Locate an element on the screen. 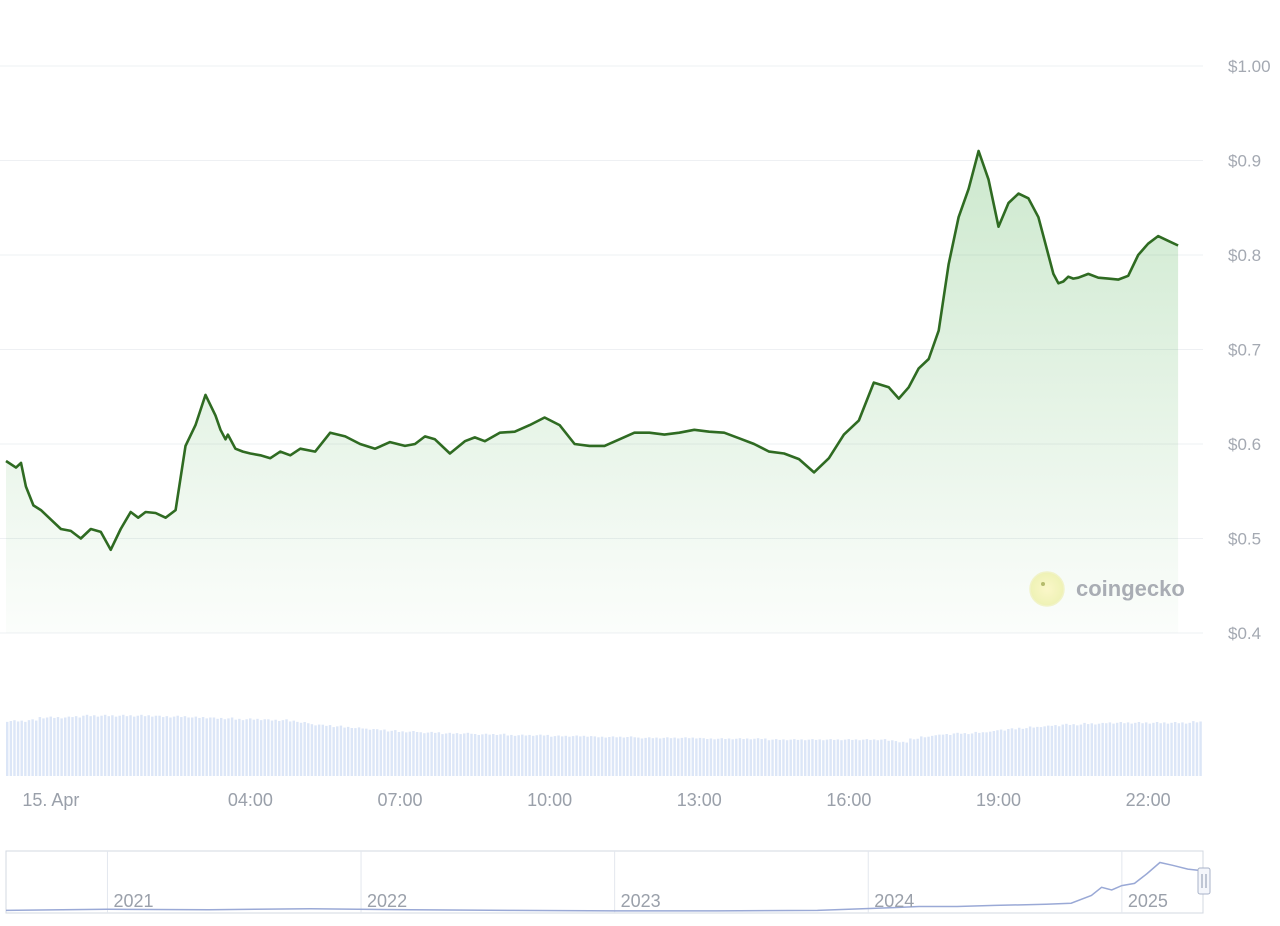 The image size is (1280, 926). navigator-year-label: 2024 is located at coordinates (894, 901).